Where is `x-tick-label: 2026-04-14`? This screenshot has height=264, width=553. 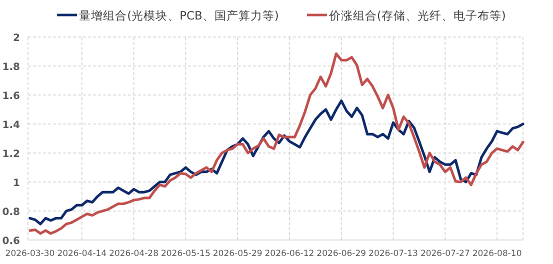
x-tick-label: 2026-04-14 is located at coordinates (82, 254).